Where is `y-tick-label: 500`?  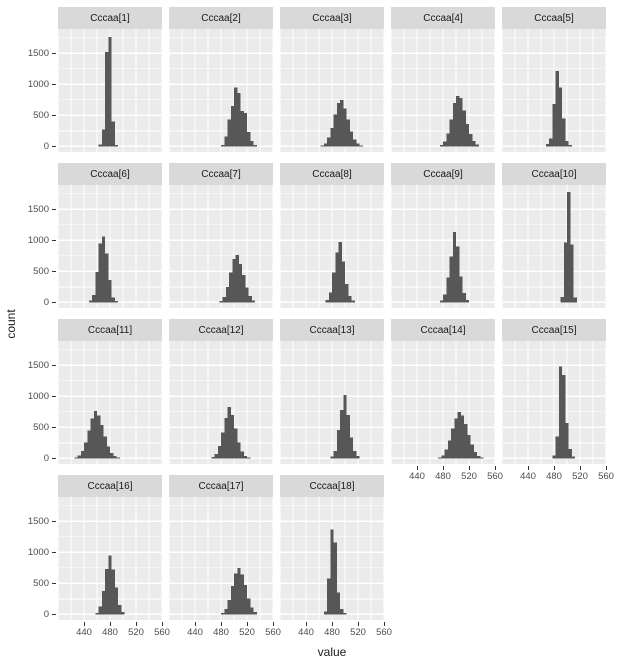 y-tick-label: 500 is located at coordinates (41, 115).